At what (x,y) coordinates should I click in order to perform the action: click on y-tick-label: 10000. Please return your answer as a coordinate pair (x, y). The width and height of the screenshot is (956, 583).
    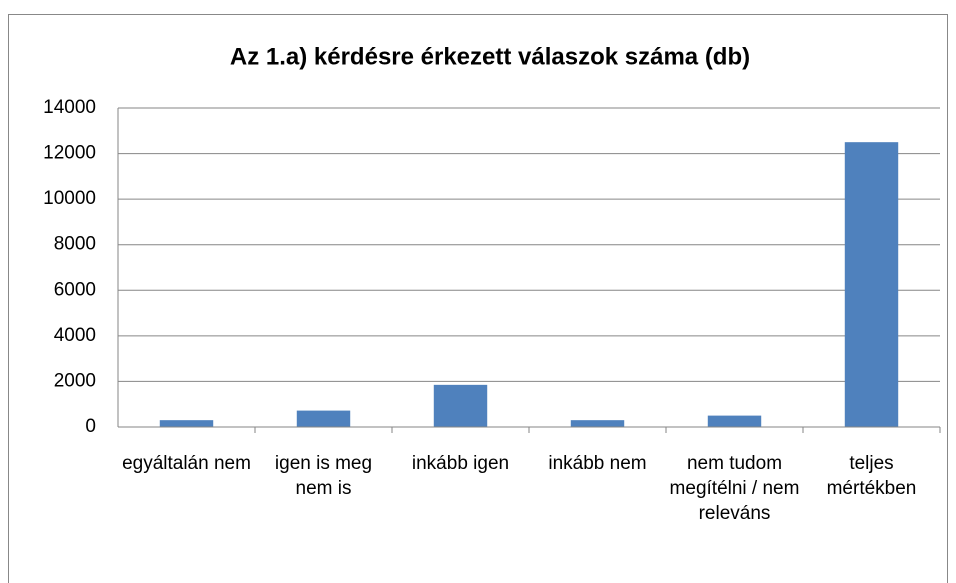
    Looking at the image, I should click on (69, 198).